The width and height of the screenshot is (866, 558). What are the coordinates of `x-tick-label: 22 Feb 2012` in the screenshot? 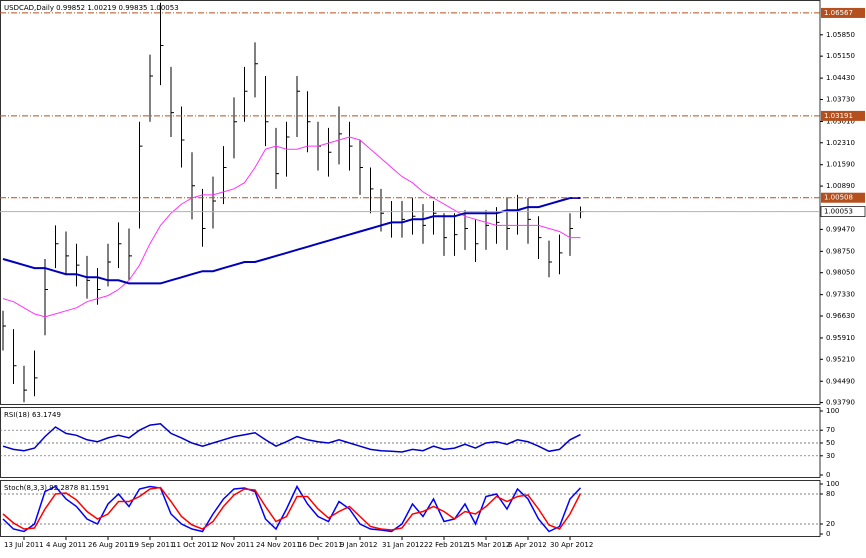 It's located at (446, 545).